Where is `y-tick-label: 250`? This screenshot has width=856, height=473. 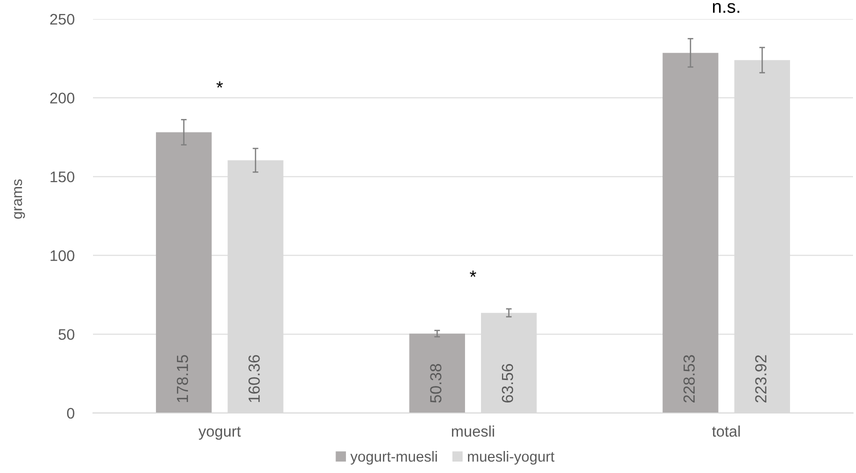 y-tick-label: 250 is located at coordinates (62, 19).